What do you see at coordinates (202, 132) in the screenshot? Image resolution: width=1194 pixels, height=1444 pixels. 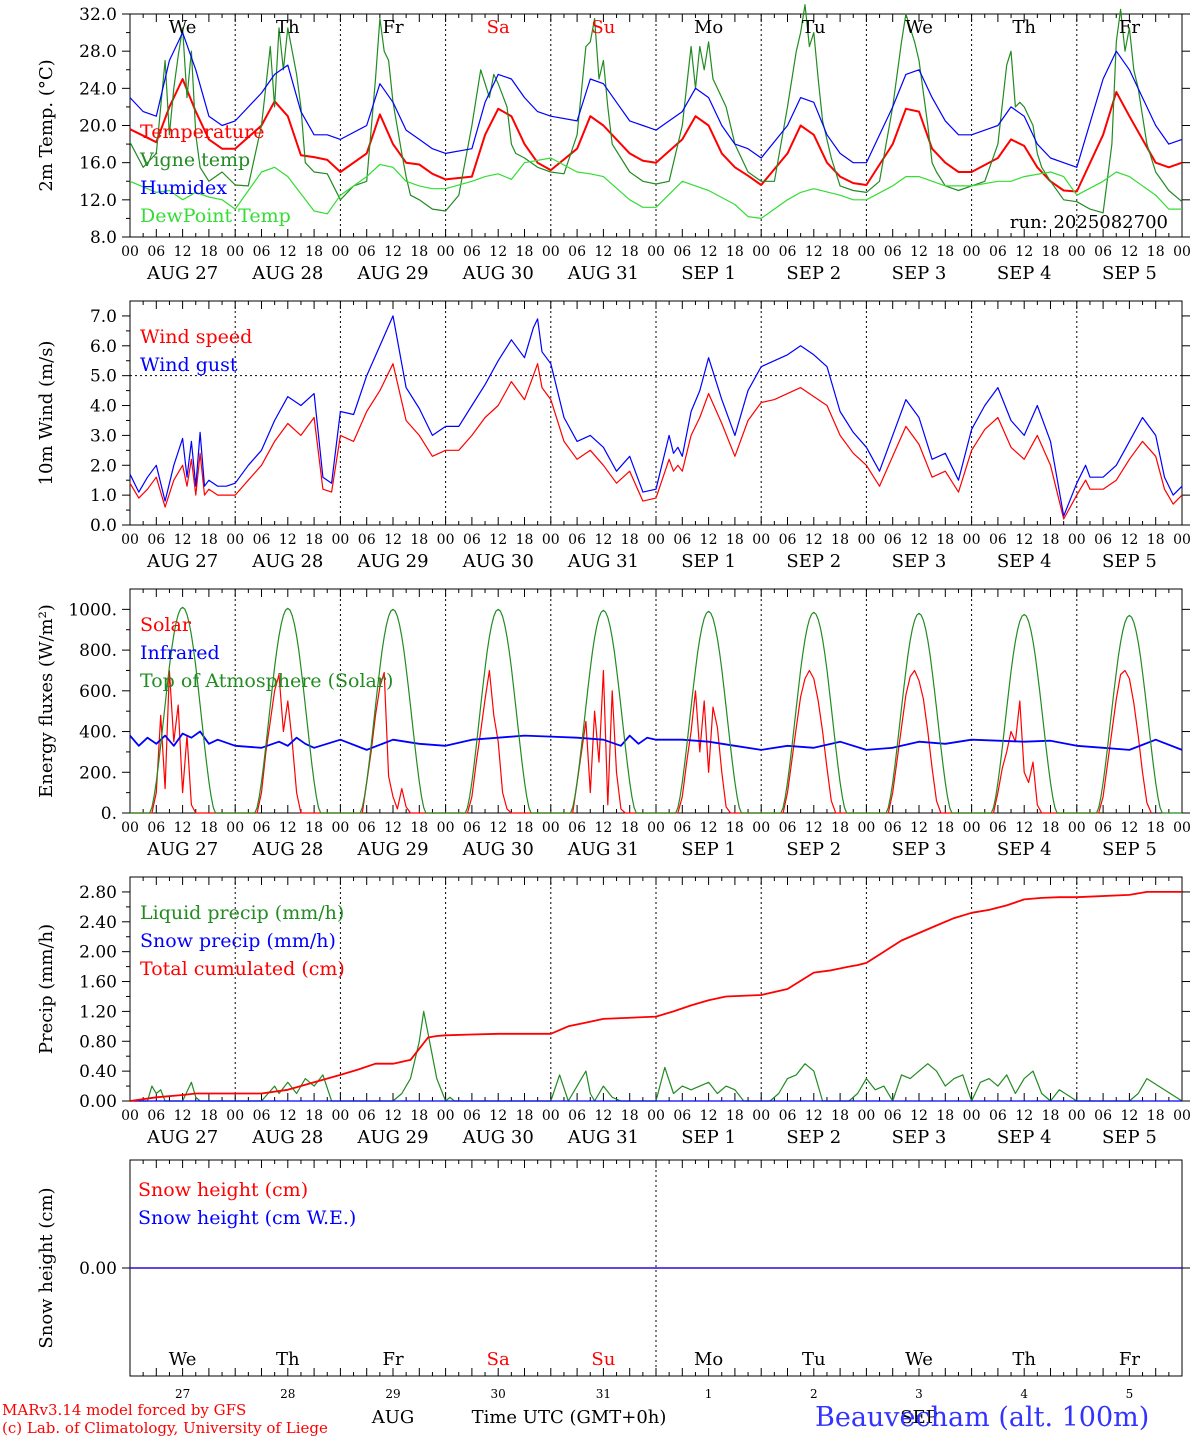 I see `legend-entry: Temperature` at bounding box center [202, 132].